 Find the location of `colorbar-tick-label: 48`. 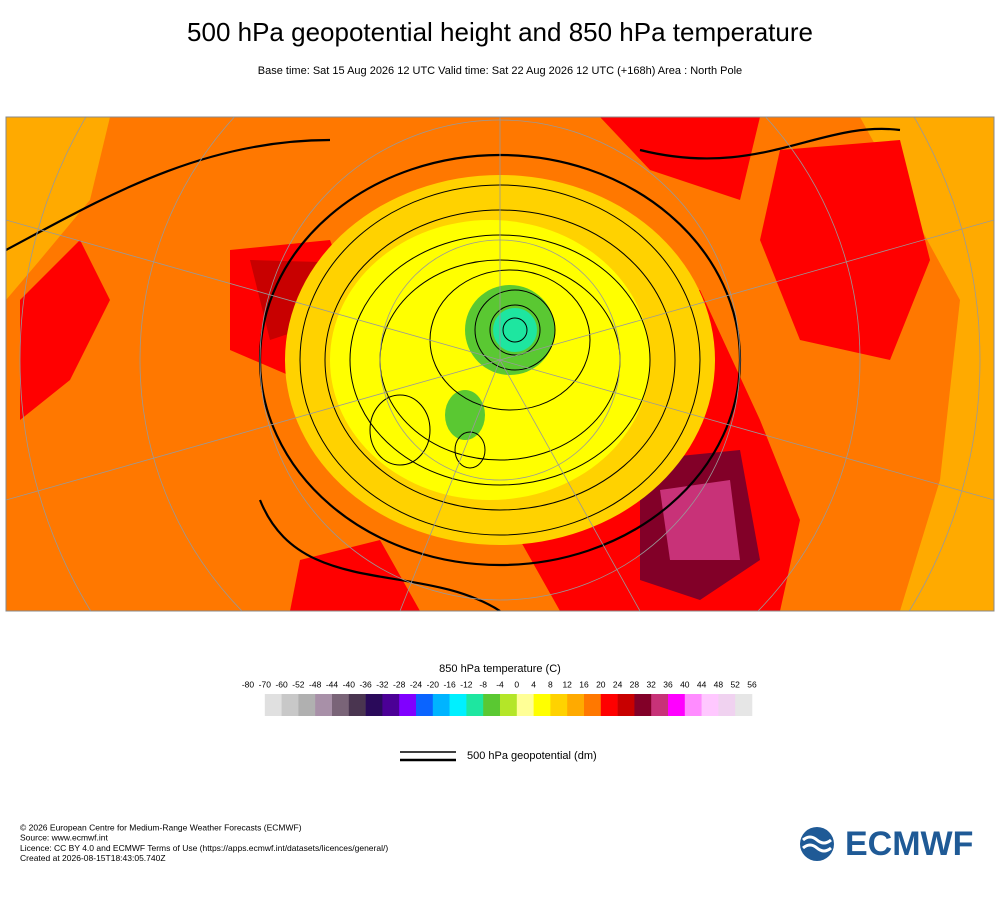

colorbar-tick-label: 48 is located at coordinates (719, 684).